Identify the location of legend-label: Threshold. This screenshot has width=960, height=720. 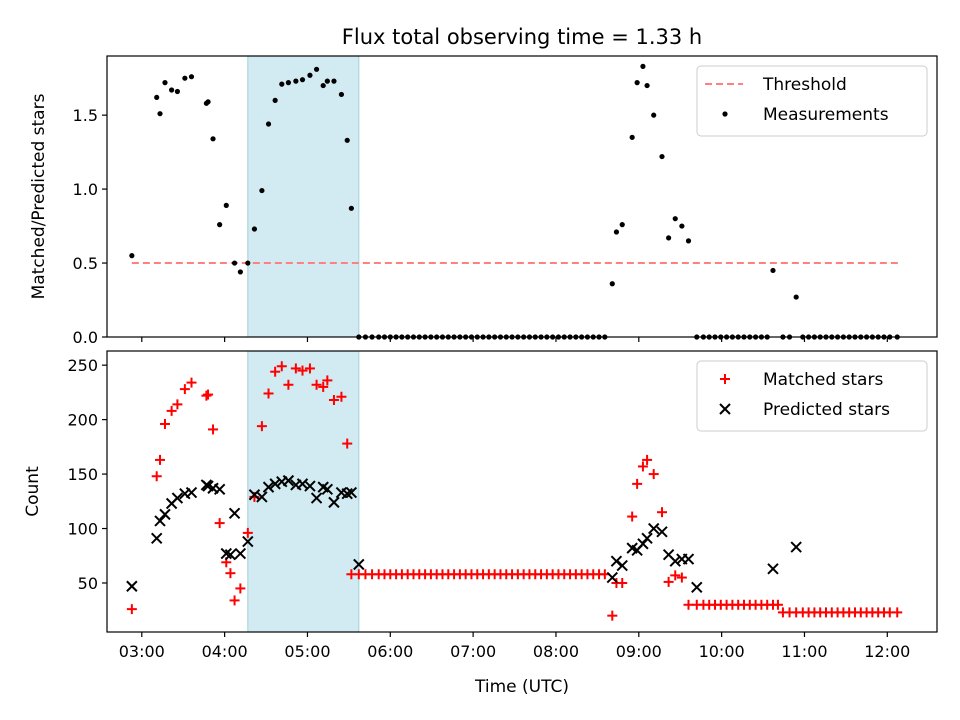
(804, 85).